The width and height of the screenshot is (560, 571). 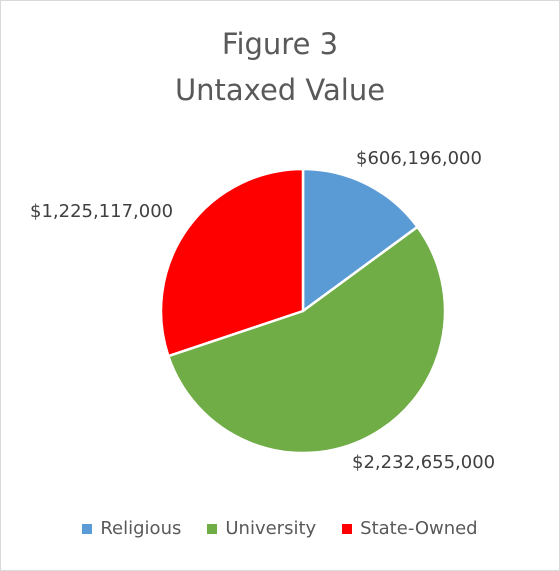 I want to click on chart-title: Figure 3, so click(x=280, y=44).